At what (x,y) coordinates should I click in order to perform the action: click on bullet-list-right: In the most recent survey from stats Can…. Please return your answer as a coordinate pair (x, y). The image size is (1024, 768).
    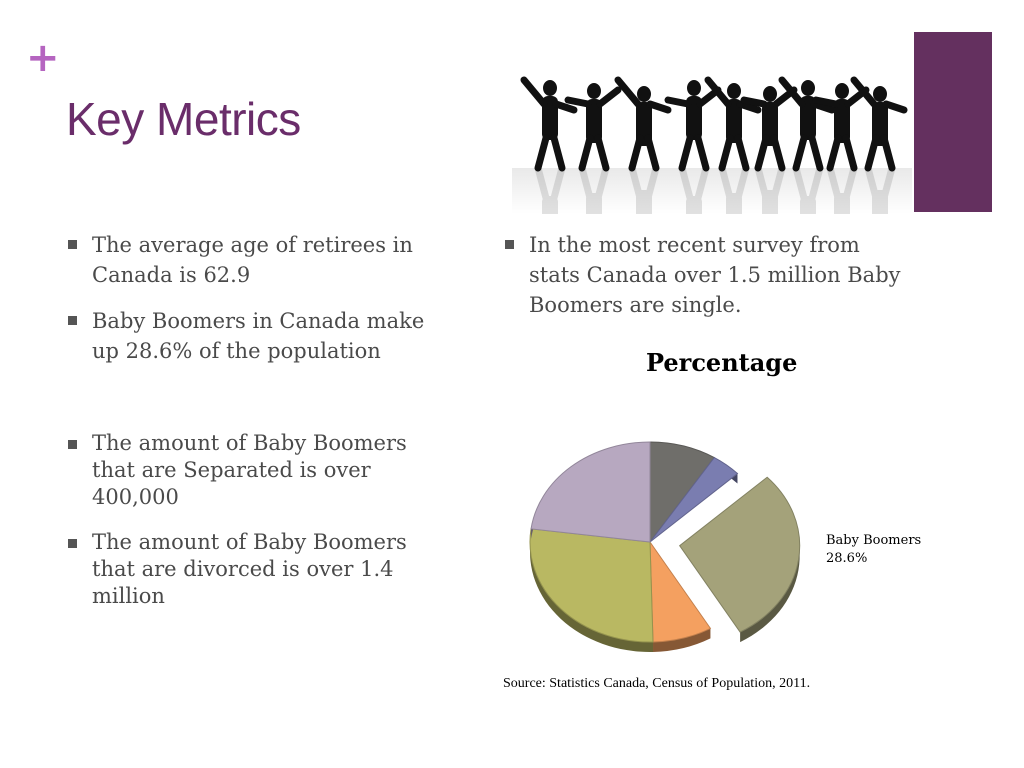
    Looking at the image, I should click on (705, 275).